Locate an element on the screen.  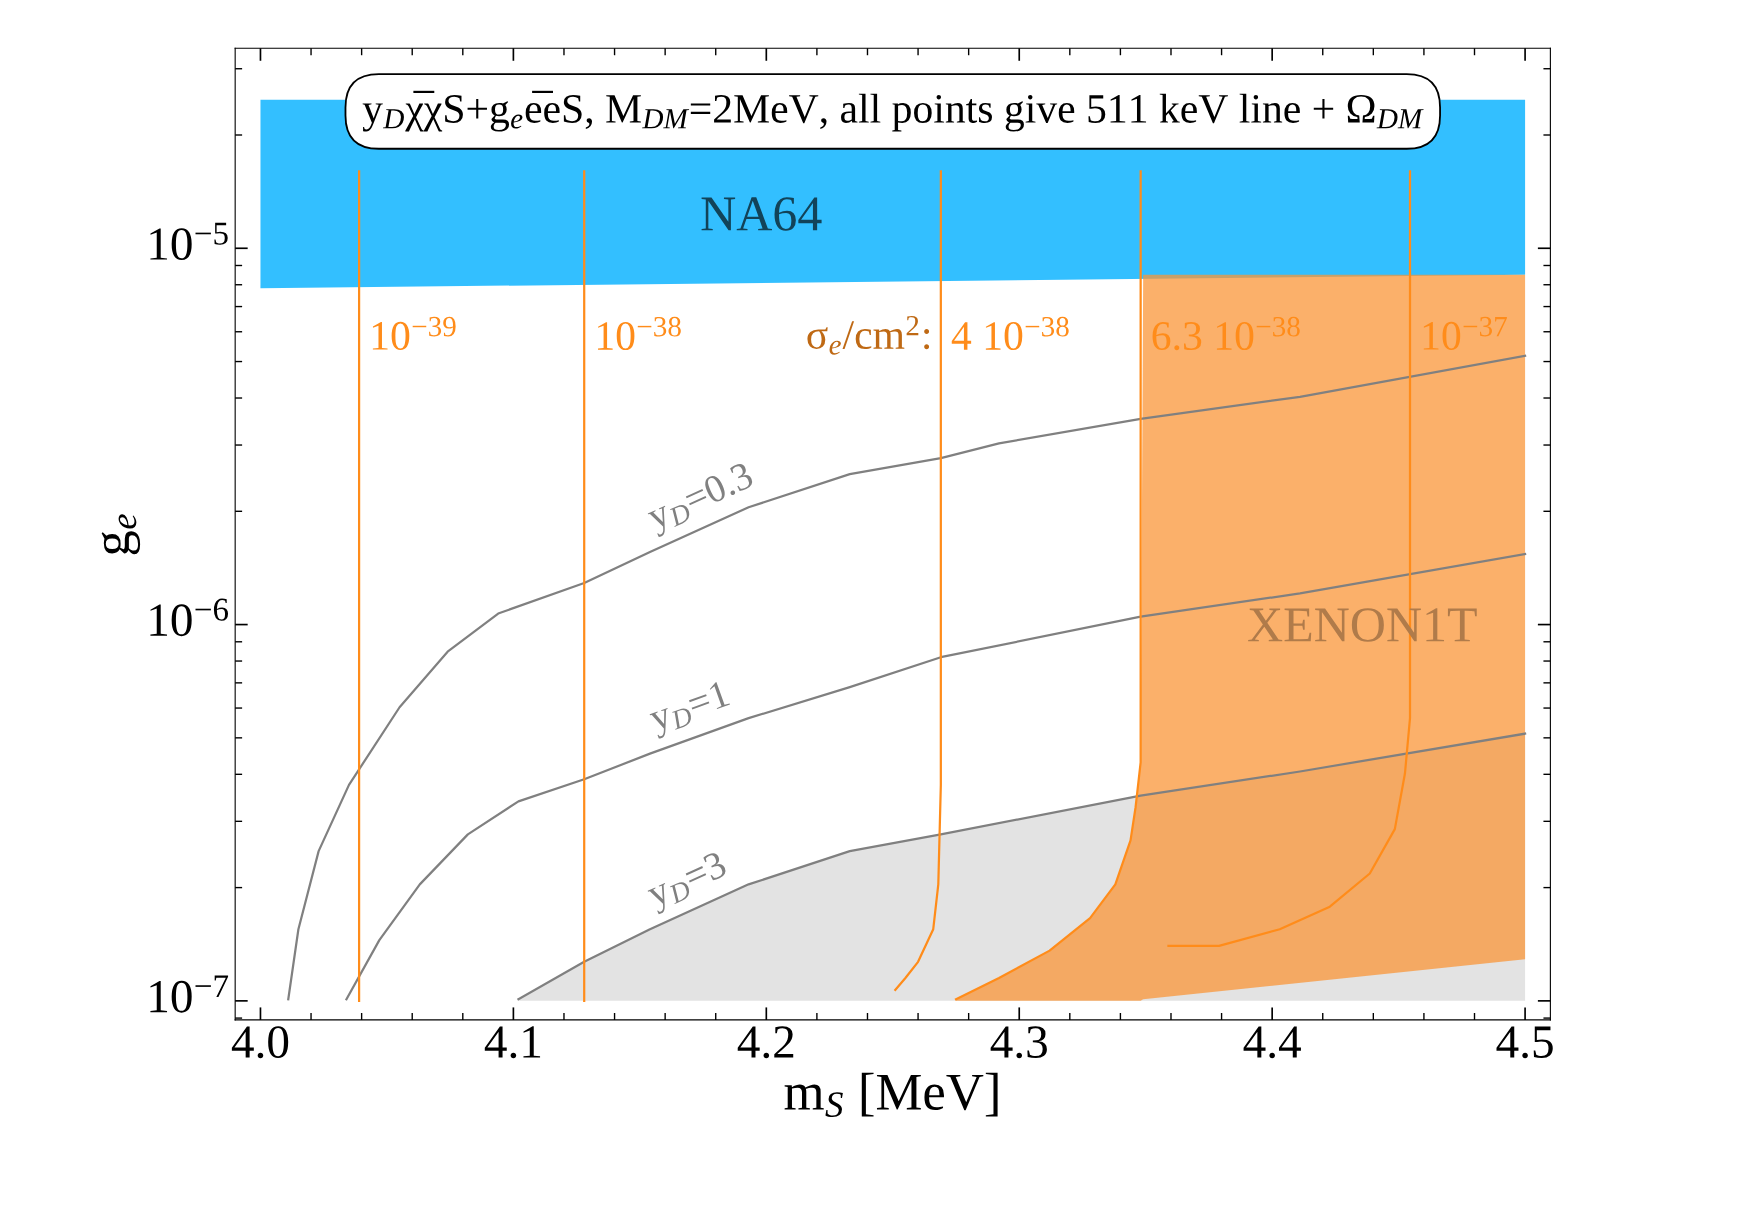
x-tick-label: 4.0 is located at coordinates (260, 1042).